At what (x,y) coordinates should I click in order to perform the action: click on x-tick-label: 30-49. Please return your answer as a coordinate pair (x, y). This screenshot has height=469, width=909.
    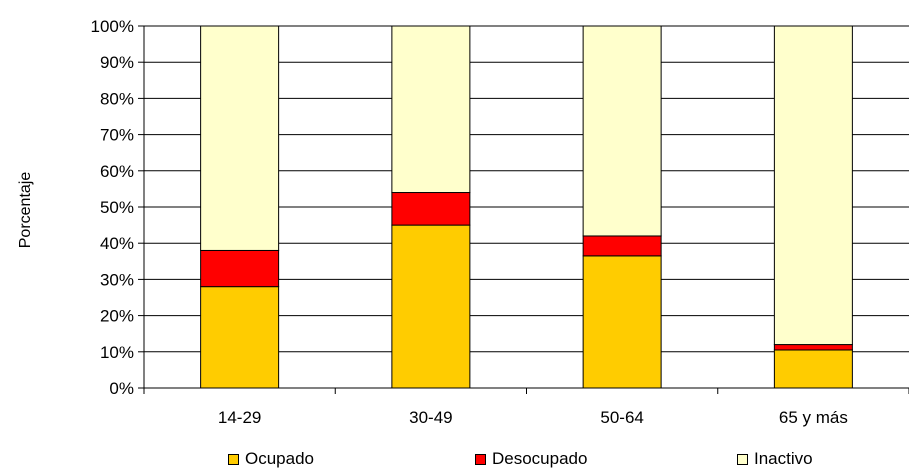
    Looking at the image, I should click on (430, 417).